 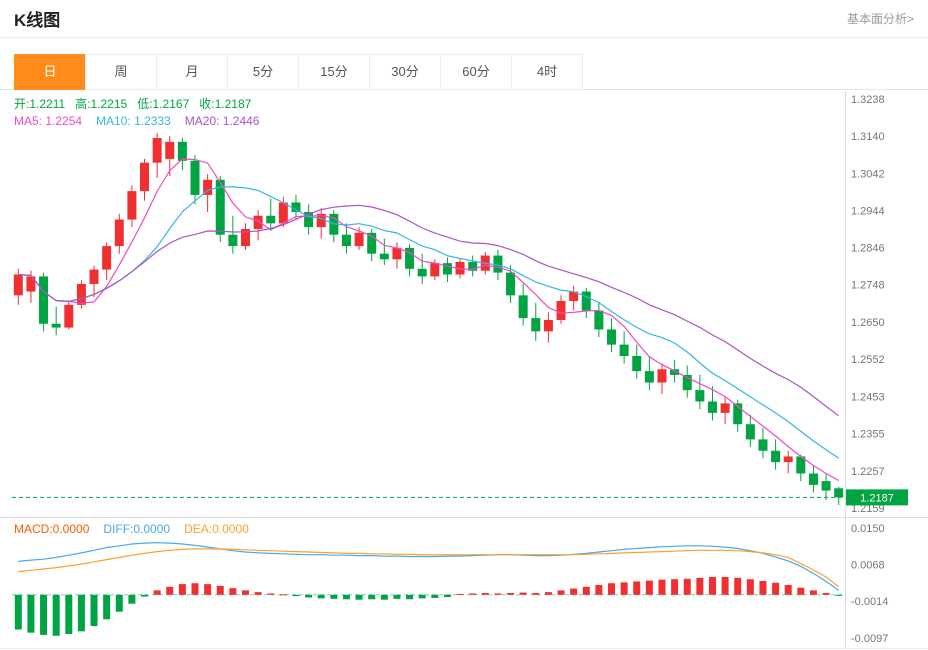 What do you see at coordinates (137, 529) in the screenshot?
I see `diff-value: DIFF:0.0000` at bounding box center [137, 529].